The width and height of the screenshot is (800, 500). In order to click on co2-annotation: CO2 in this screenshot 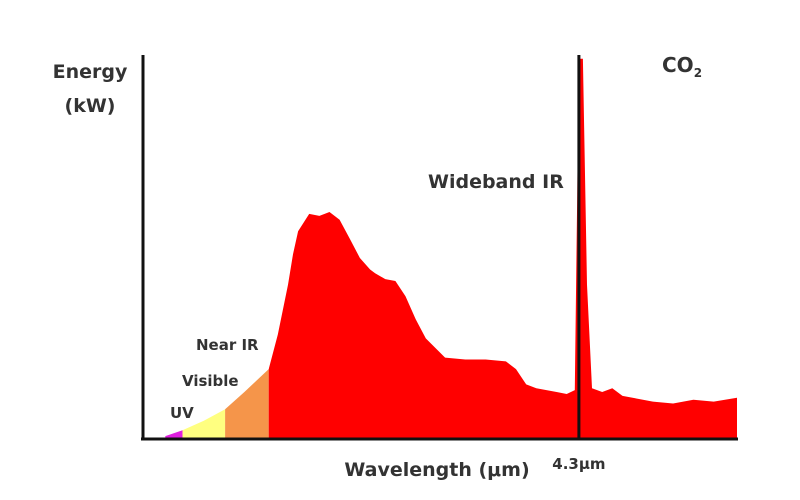, I will do `click(682, 66)`.